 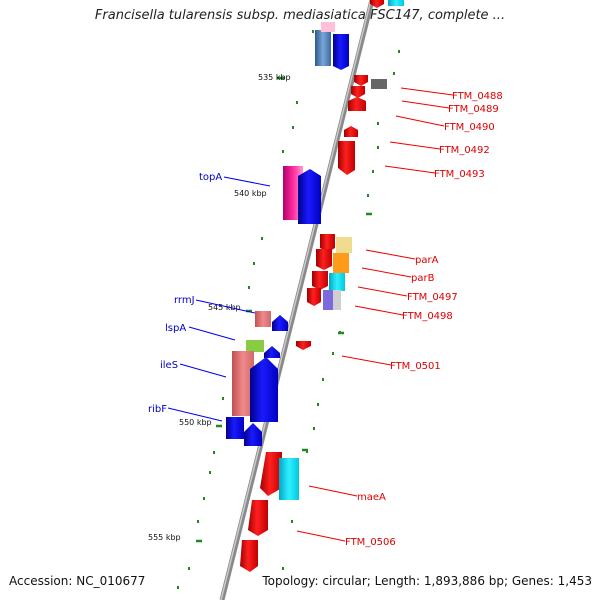 What do you see at coordinates (464, 150) in the screenshot?
I see `gene-label-FTM_0492: FTM_0492` at bounding box center [464, 150].